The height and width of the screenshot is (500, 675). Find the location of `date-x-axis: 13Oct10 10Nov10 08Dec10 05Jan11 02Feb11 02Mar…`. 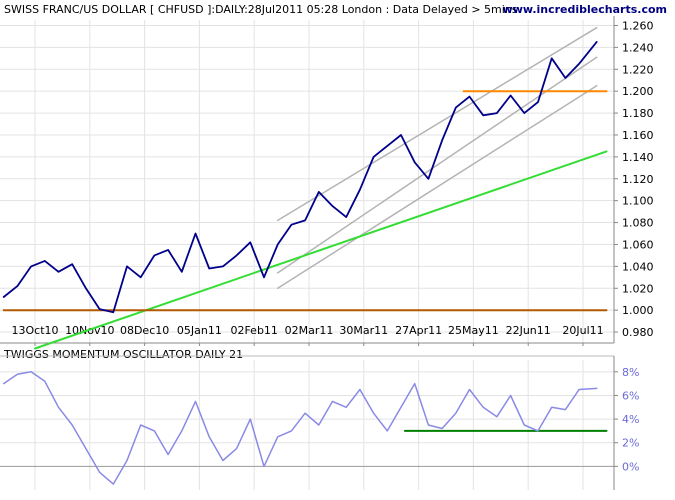

date-x-axis: 13Oct10 10Nov10 08Dec10 05Jan11 02Feb11 02Mar… is located at coordinates (307, 335).